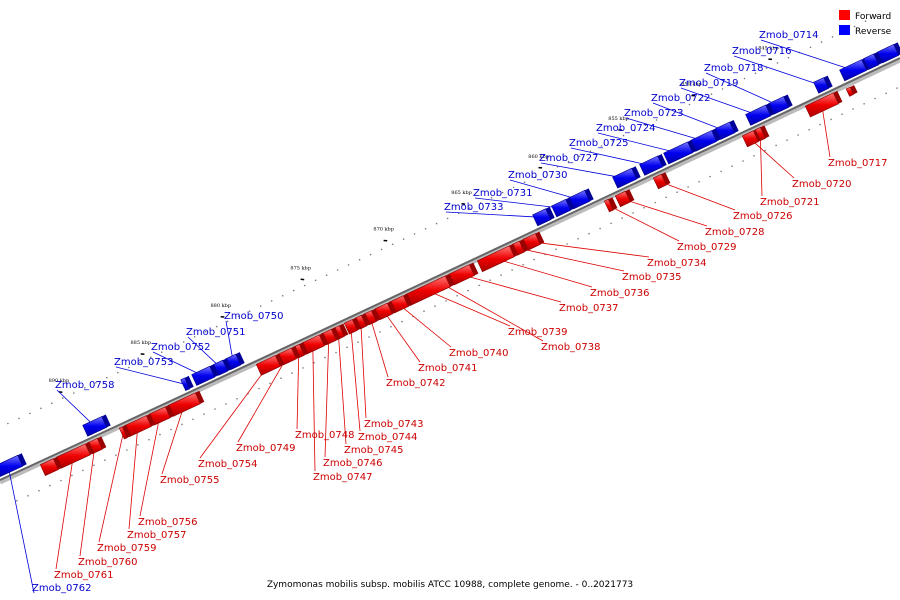  What do you see at coordinates (677, 263) in the screenshot?
I see `gene-label-zmob-0734: Zmob_0734` at bounding box center [677, 263].